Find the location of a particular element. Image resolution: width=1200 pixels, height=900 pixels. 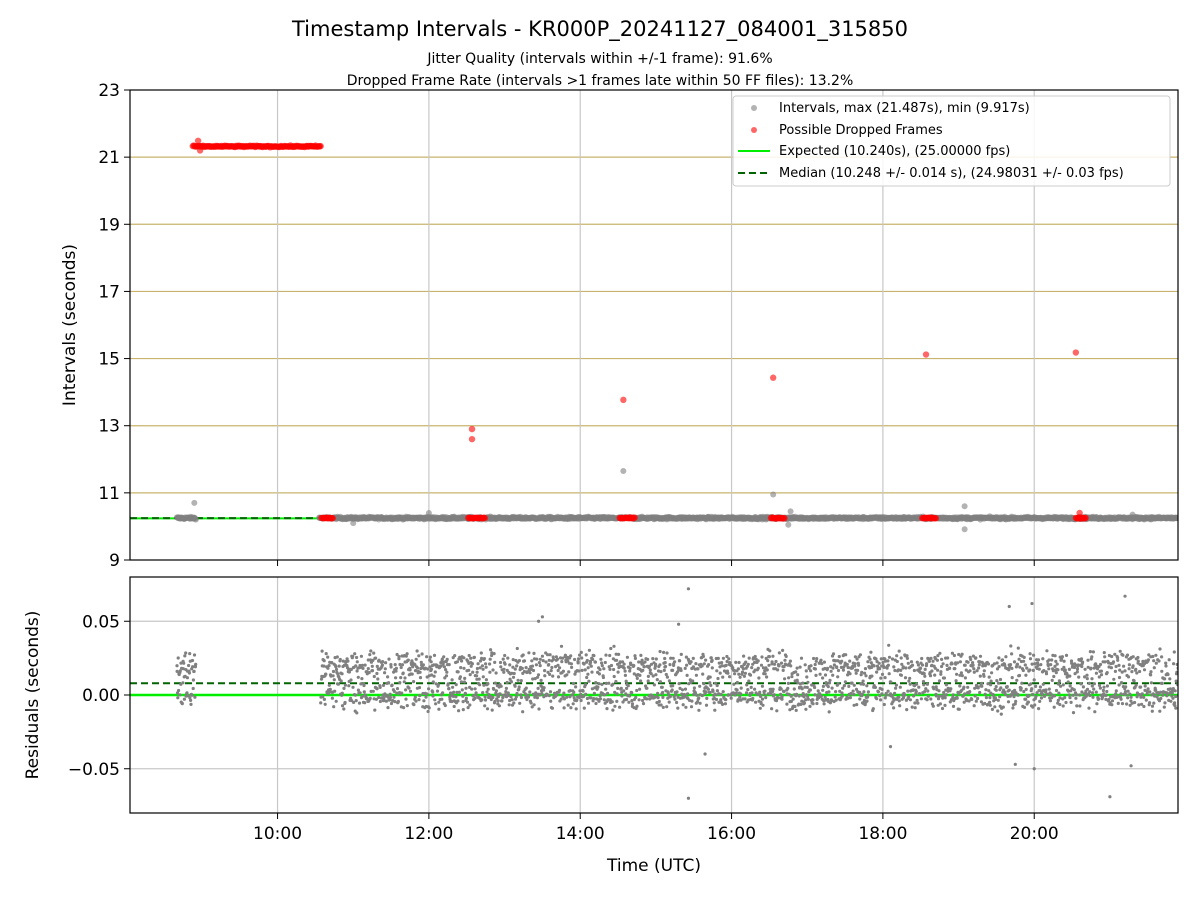

intervals-y-tick-label: 15 is located at coordinates (109, 360).